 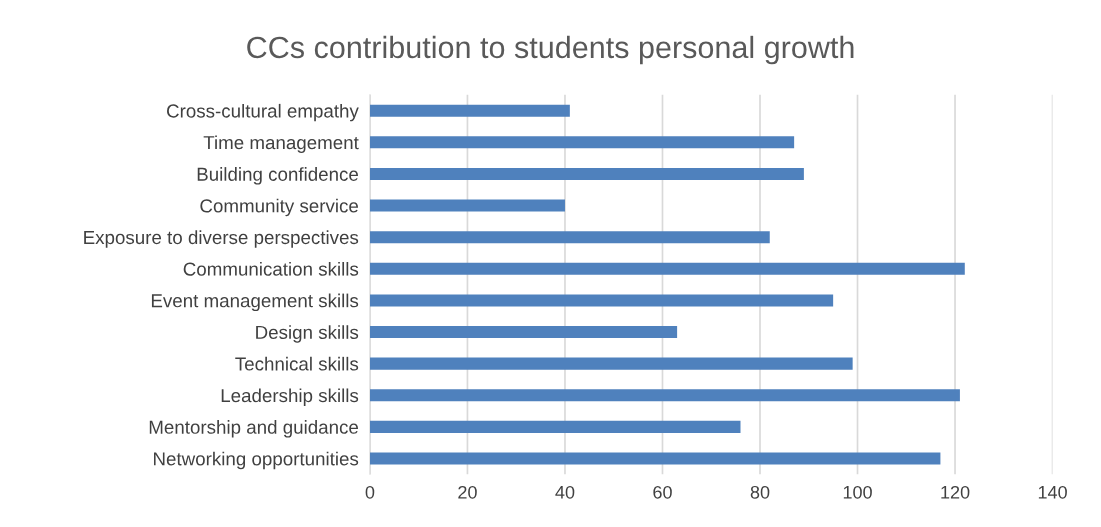 I want to click on y-tick-label: Exposure to diverse perspectives, so click(x=221, y=239).